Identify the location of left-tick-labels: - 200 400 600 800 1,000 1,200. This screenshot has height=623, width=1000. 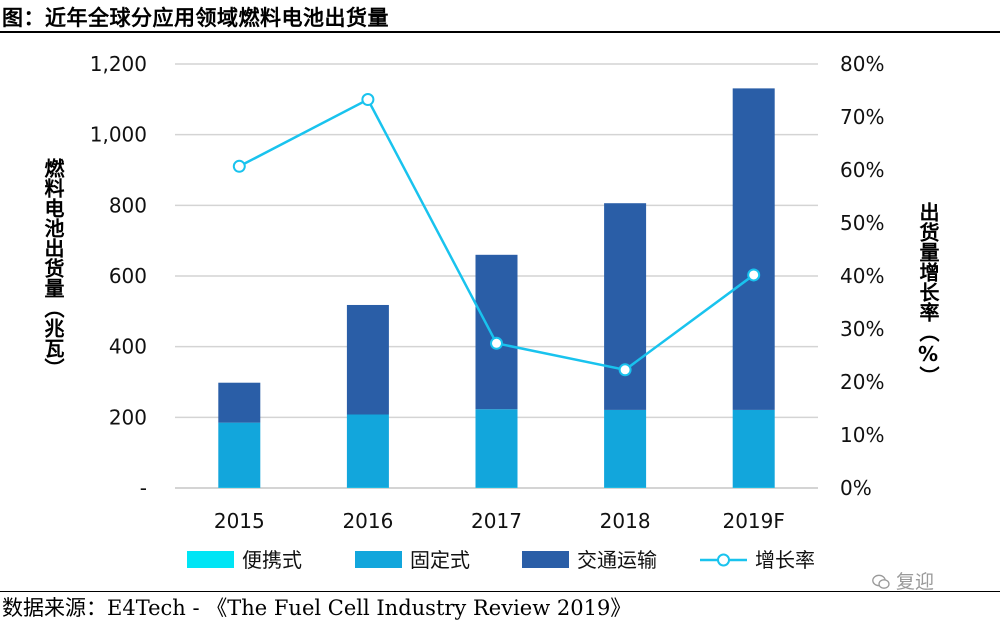
(118, 276).